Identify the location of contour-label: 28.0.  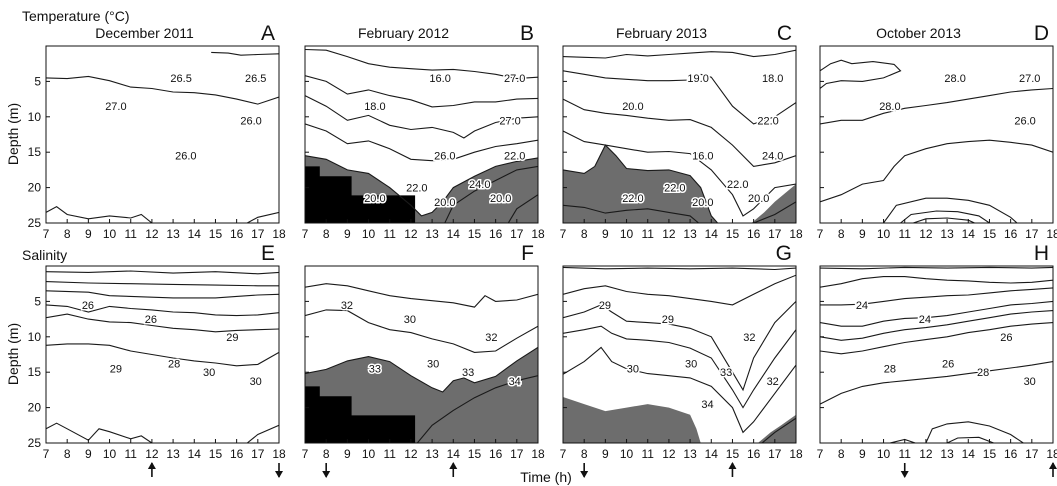
(889, 107).